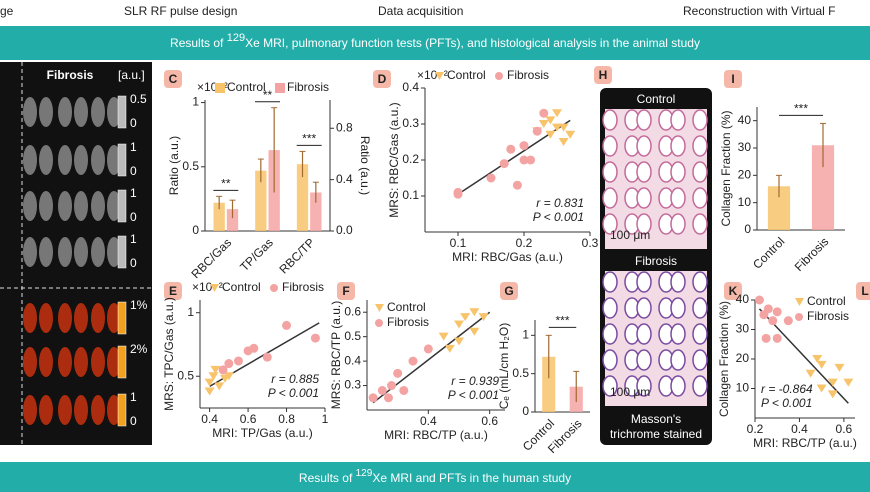 The height and width of the screenshot is (492, 870). Describe the element at coordinates (180, 11) in the screenshot. I see `header-item: SLR RF pulse design` at that location.